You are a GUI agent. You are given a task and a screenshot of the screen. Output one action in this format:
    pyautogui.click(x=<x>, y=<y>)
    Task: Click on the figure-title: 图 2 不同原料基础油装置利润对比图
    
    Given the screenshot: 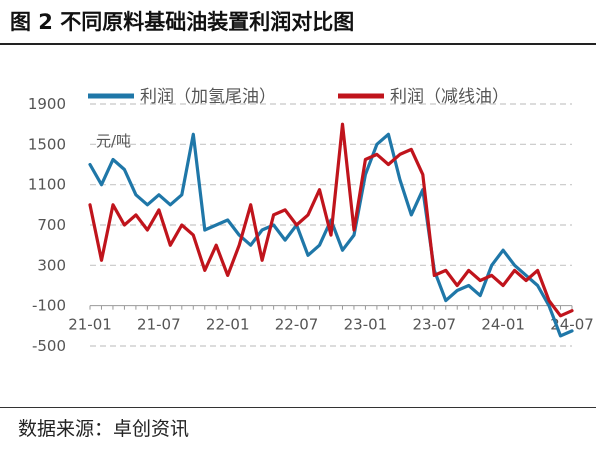 What is the action you would take?
    pyautogui.click(x=182, y=22)
    